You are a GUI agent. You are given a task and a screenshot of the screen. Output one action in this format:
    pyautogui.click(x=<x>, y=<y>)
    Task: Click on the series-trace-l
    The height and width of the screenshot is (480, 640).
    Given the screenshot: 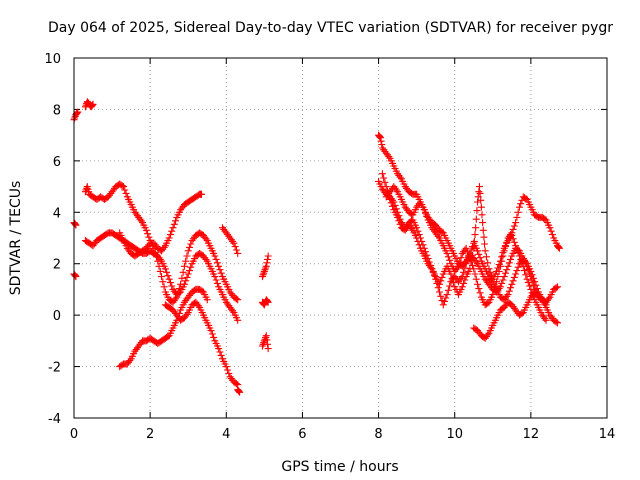 What is the action you would take?
    pyautogui.click(x=265, y=266)
    